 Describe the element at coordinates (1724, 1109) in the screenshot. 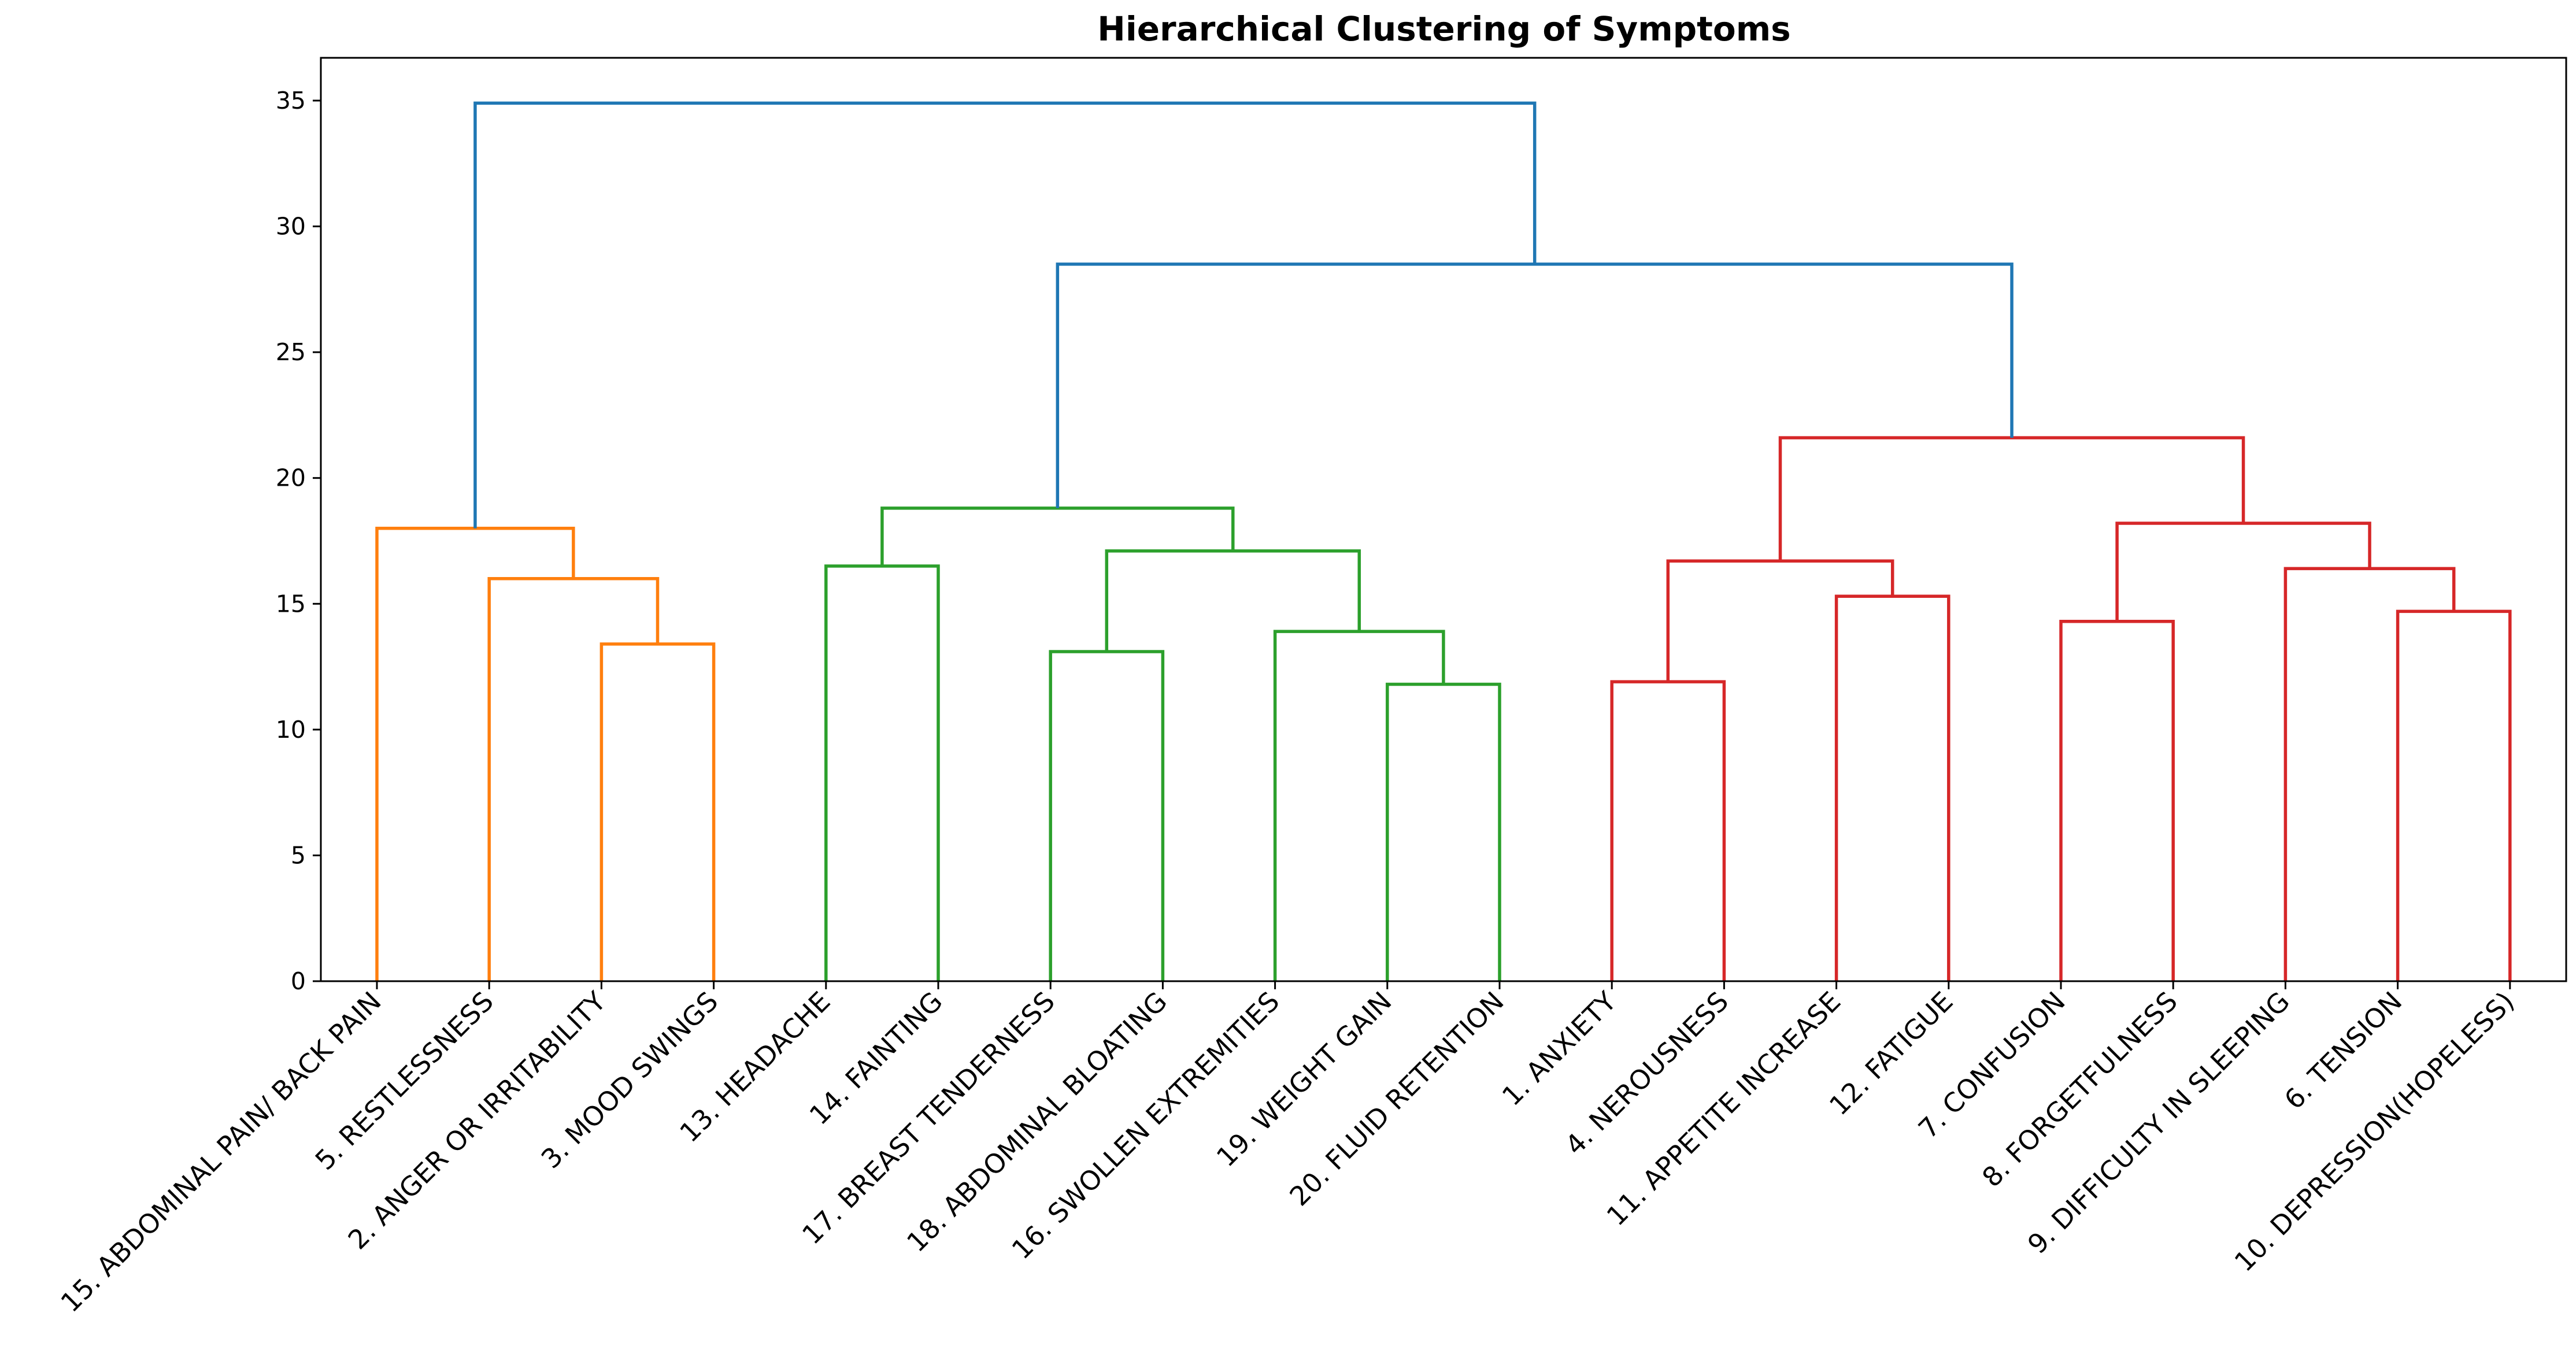

I see `leaf-label: 11. APPETITE INCREASE` at that location.